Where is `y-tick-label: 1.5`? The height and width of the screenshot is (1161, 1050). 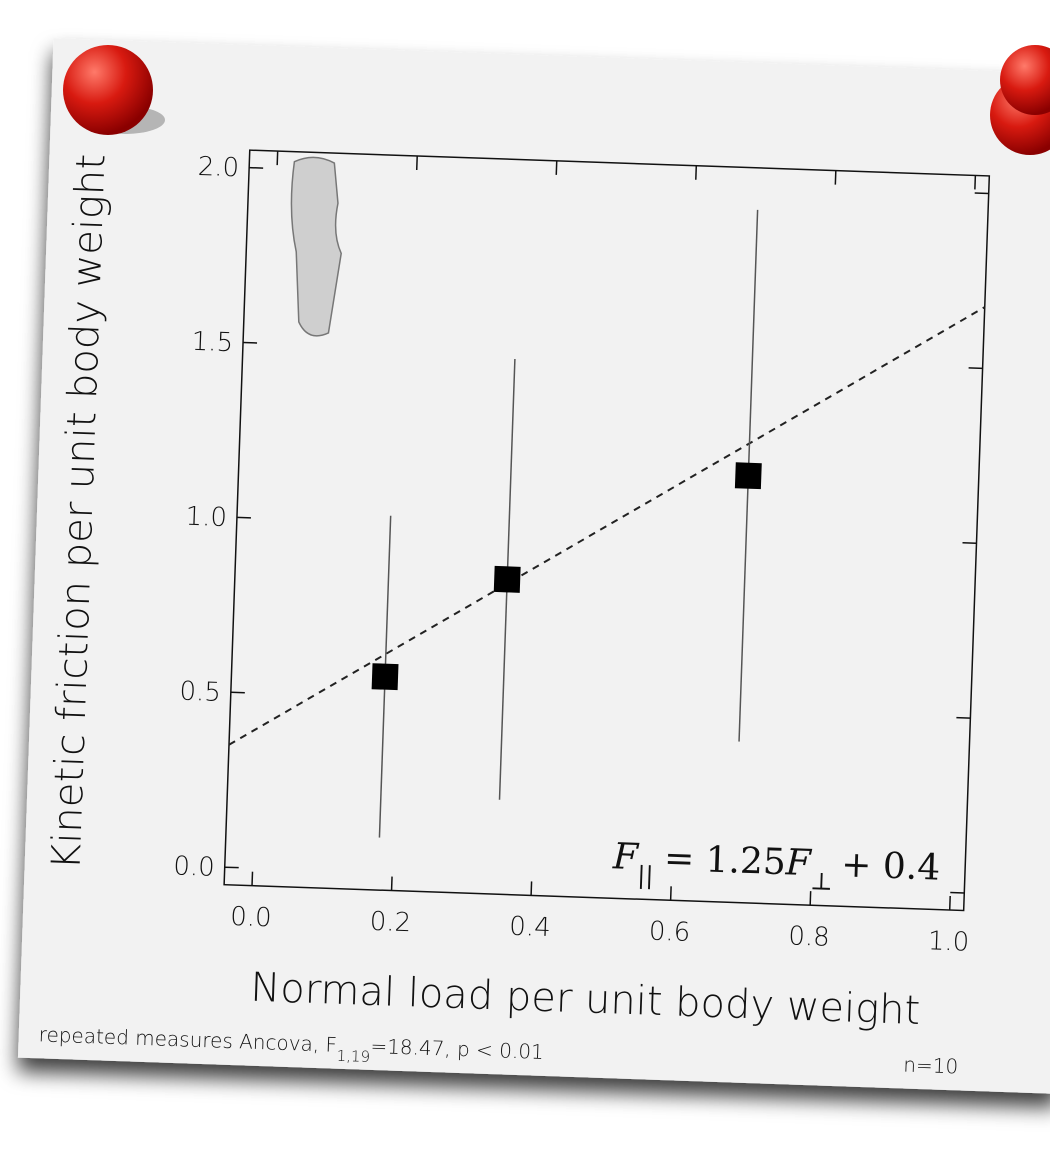 y-tick-label: 1.5 is located at coordinates (212, 342).